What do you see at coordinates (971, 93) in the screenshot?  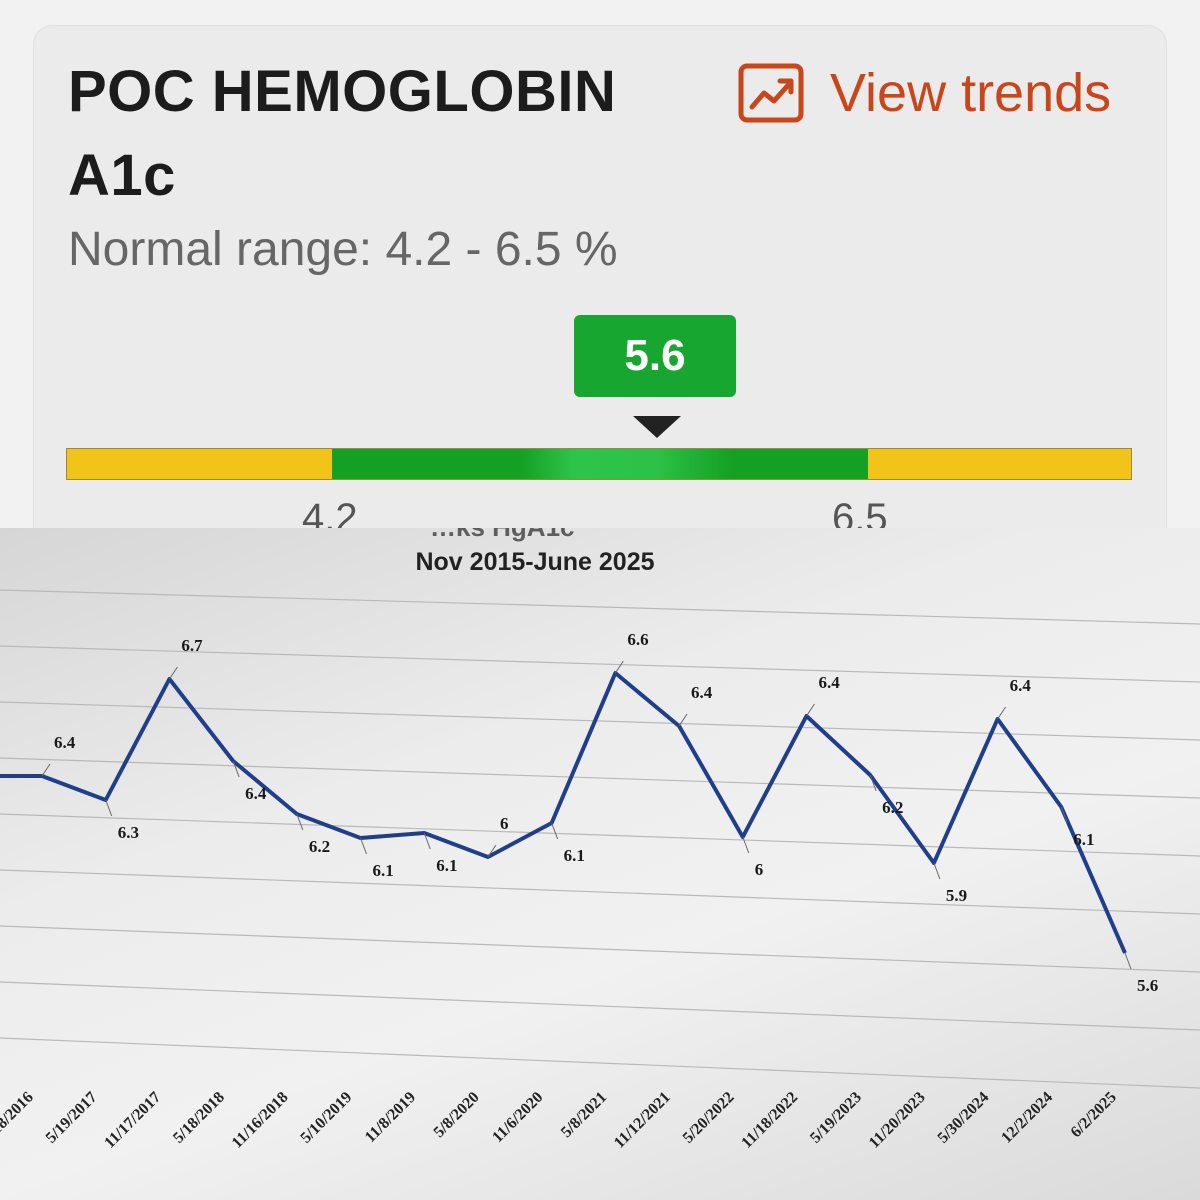 I see `view-trends-label: View trends` at bounding box center [971, 93].